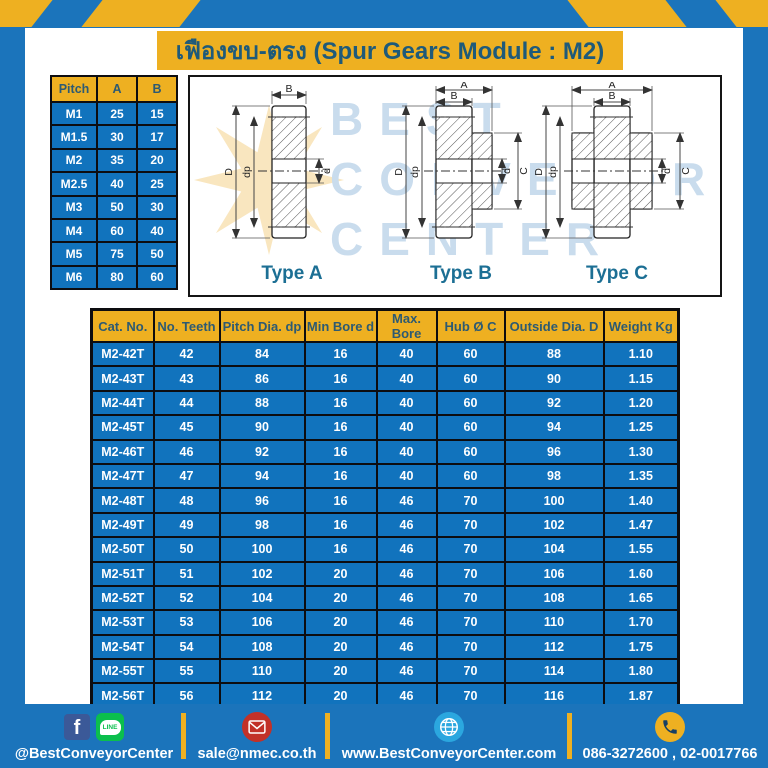 The width and height of the screenshot is (768, 768). I want to click on table-row: M2-42T 42 84 16 40 60 88 1.10, so click(385, 354).